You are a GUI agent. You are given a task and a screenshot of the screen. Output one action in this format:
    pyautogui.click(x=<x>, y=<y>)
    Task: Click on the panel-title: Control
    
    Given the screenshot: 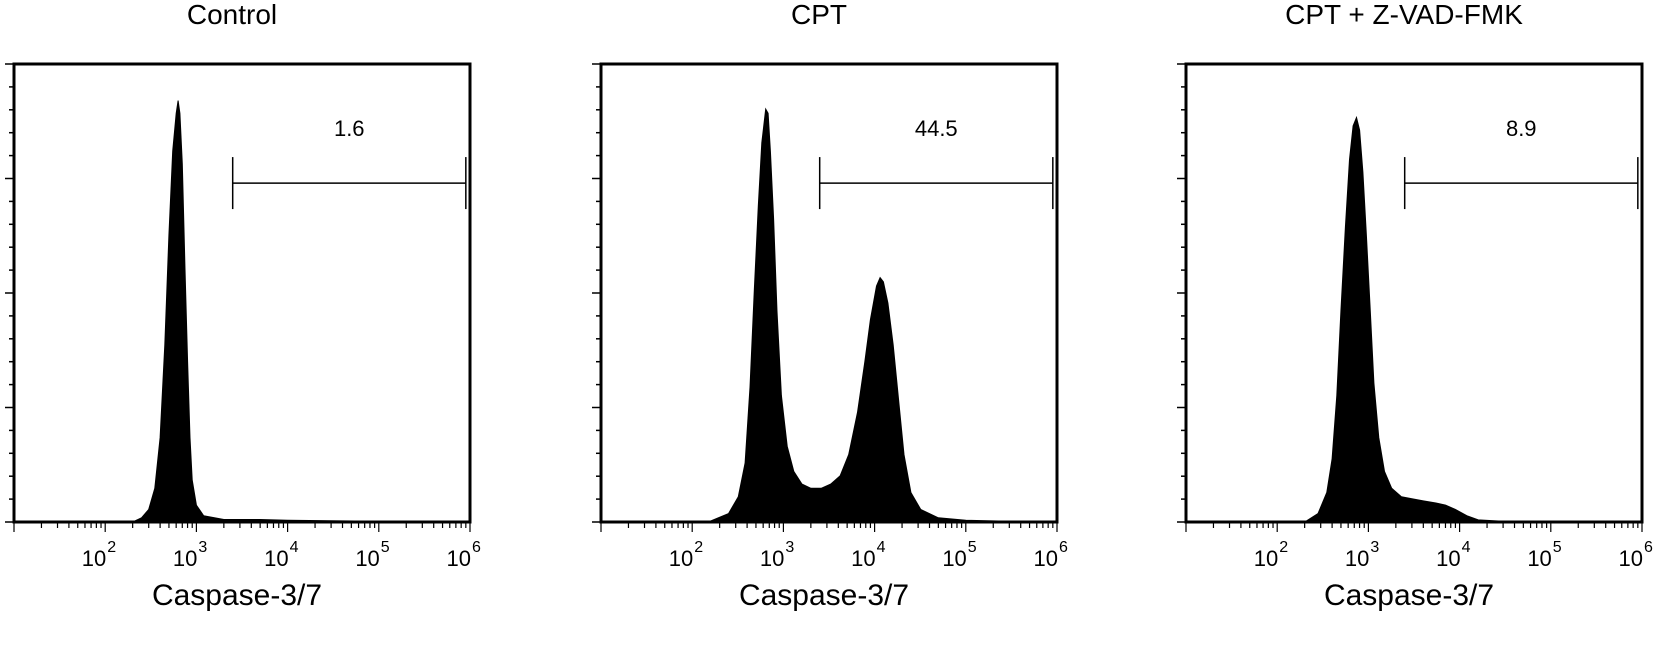 What is the action you would take?
    pyautogui.click(x=232, y=15)
    